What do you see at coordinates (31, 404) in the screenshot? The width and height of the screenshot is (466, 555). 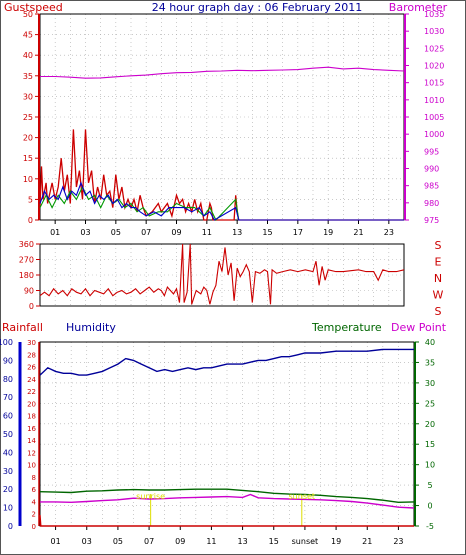 I see `rain-tick-label: 20` at bounding box center [31, 404].